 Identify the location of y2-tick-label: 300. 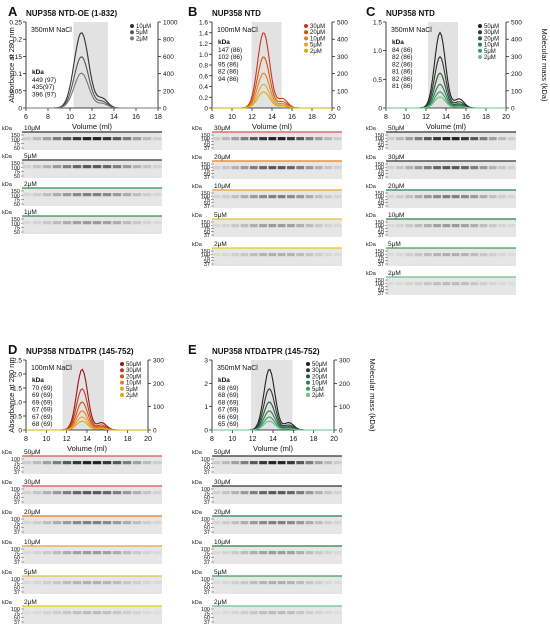
(516, 57).